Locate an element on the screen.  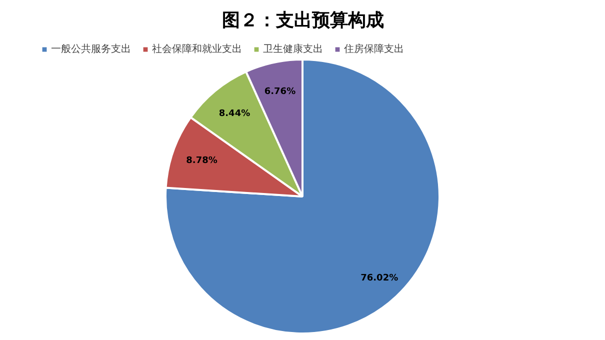
data-label: 8.78% is located at coordinates (202, 161).